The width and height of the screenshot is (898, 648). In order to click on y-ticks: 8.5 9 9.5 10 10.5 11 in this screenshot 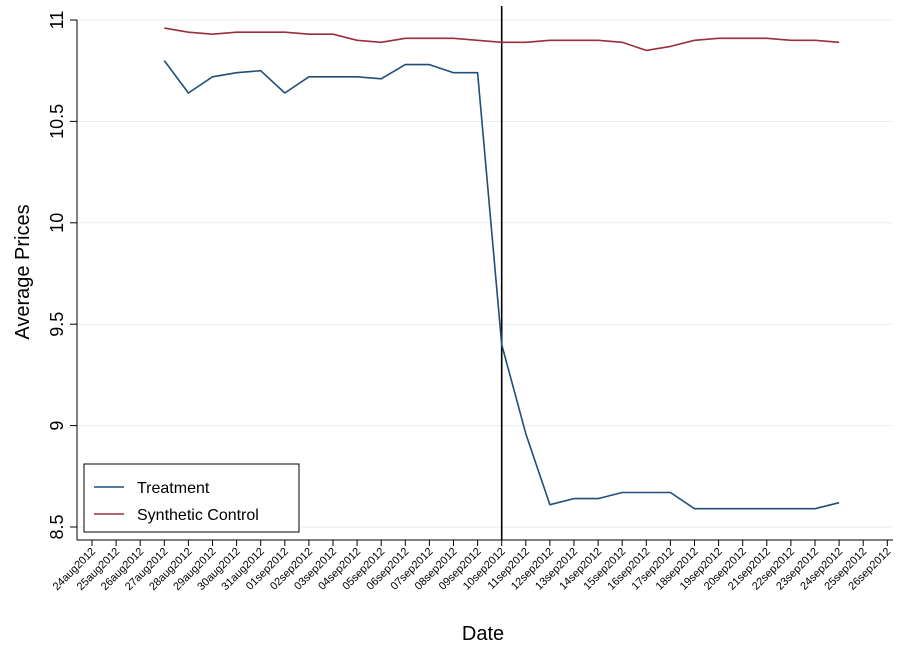, I will do `click(62, 275)`.